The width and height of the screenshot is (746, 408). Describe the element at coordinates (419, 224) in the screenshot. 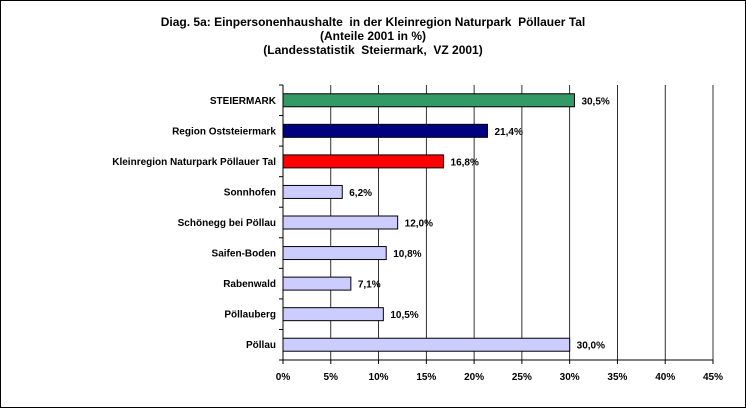

I see `data-label: 12,0%` at that location.